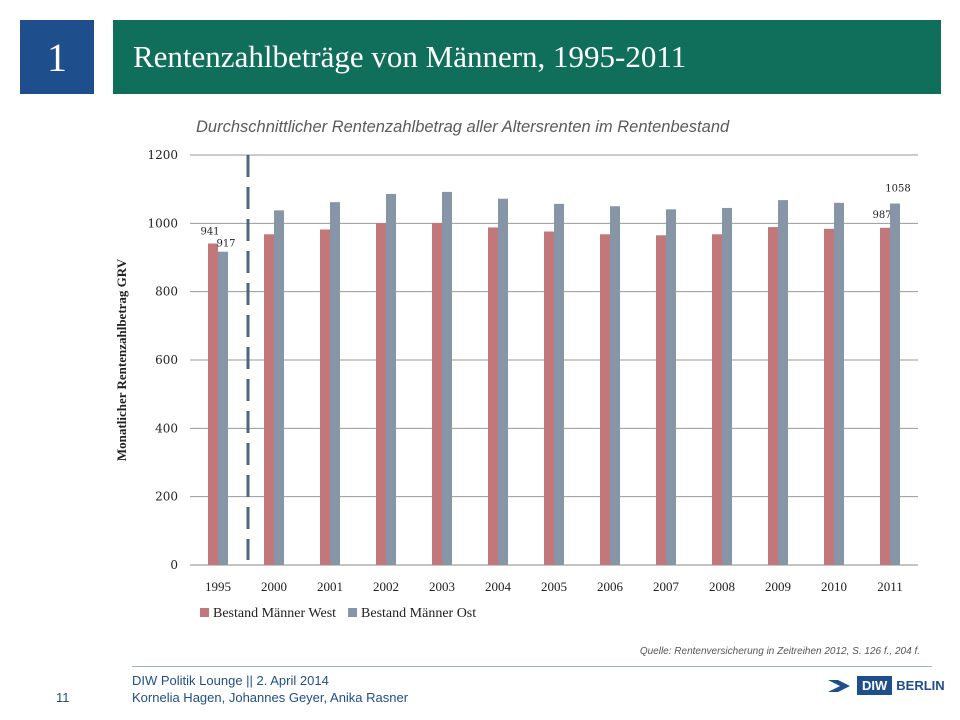 Image resolution: width=960 pixels, height=720 pixels. Describe the element at coordinates (532, 666) in the screenshot. I see `footer-divider` at that location.